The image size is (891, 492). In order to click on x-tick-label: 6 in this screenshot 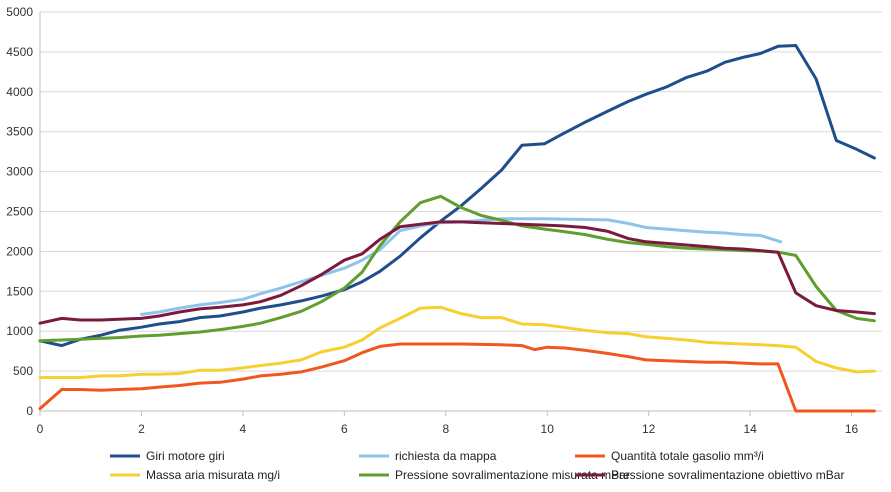, I will do `click(344, 429)`.